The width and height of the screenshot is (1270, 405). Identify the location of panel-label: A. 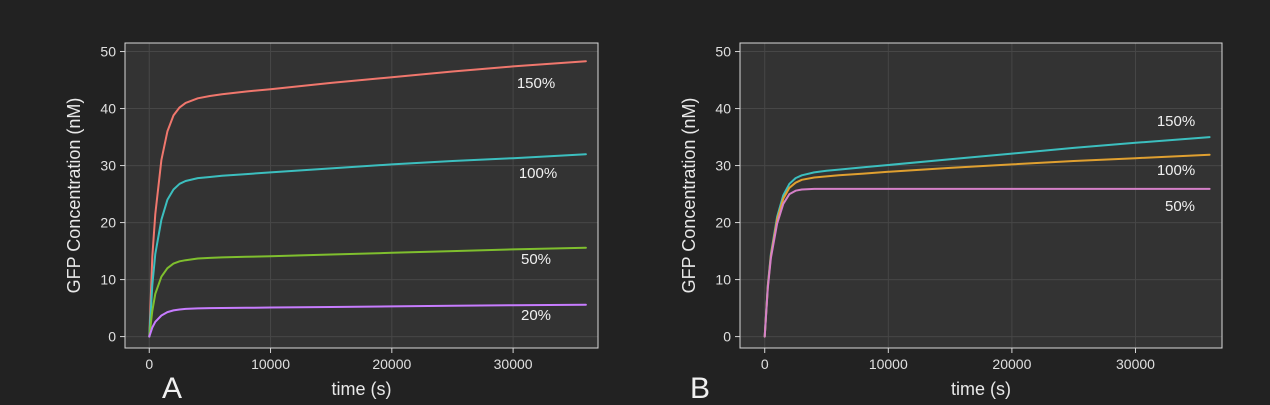
(172, 388).